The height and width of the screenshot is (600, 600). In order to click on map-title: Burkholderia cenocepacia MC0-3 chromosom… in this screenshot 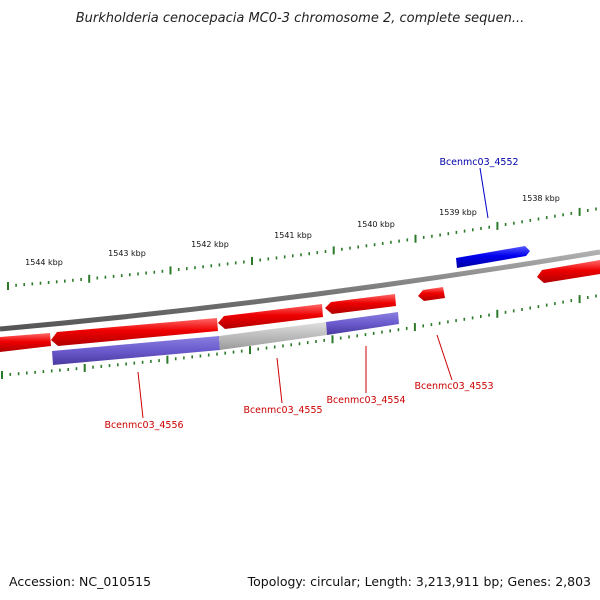, I will do `click(300, 18)`.